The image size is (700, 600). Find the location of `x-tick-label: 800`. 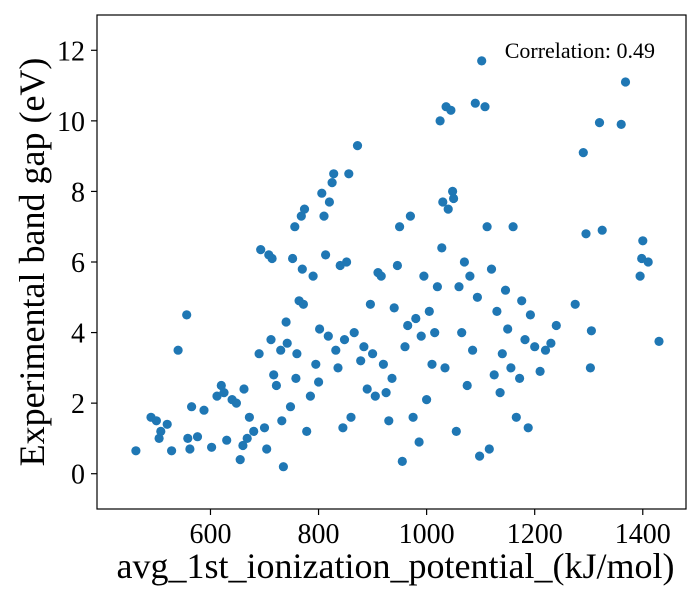

x-tick-label: 800 is located at coordinates (319, 534).